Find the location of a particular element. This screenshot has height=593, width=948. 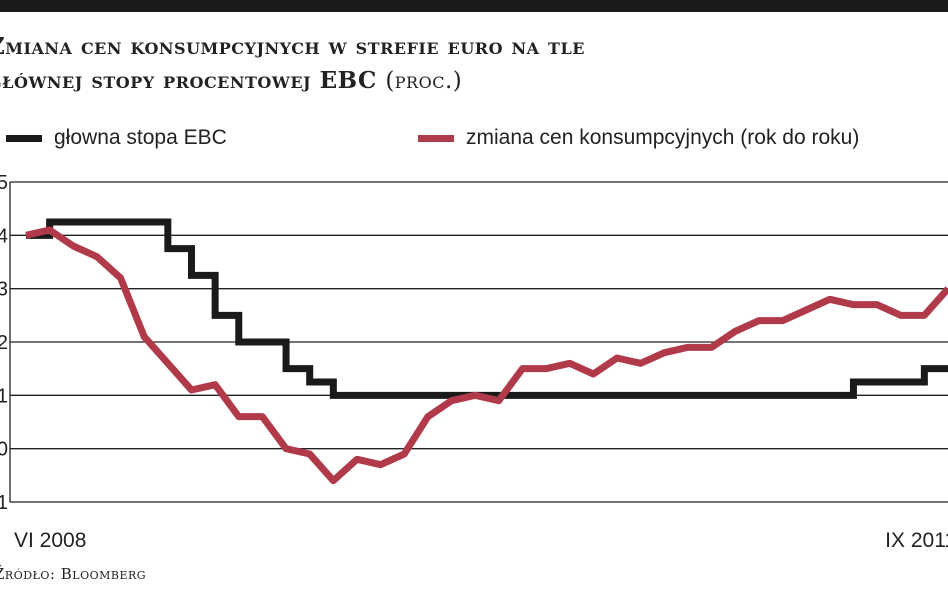

chart-title-line2: głównej stopy procentowej EBC is located at coordinates (188, 80).